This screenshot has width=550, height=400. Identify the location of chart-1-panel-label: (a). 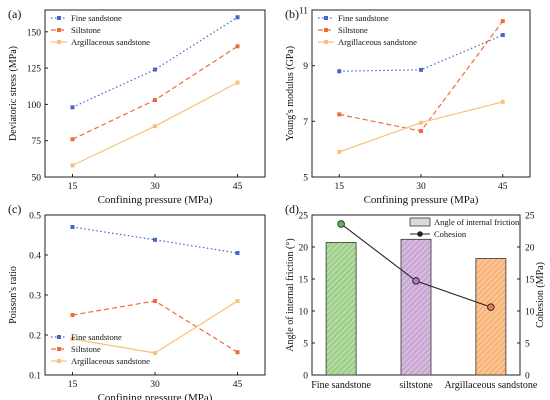
(14, 14).